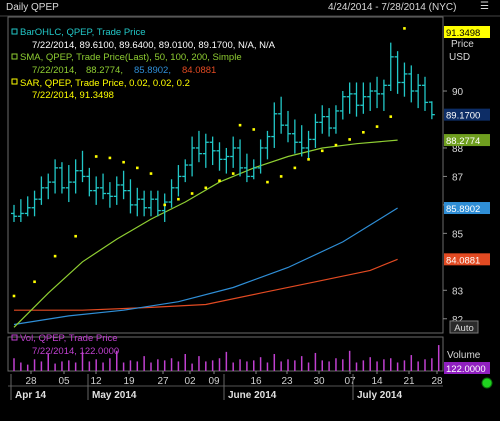 The image size is (500, 421). What do you see at coordinates (484, 6) in the screenshot?
I see `settings-icon: ☰` at bounding box center [484, 6].